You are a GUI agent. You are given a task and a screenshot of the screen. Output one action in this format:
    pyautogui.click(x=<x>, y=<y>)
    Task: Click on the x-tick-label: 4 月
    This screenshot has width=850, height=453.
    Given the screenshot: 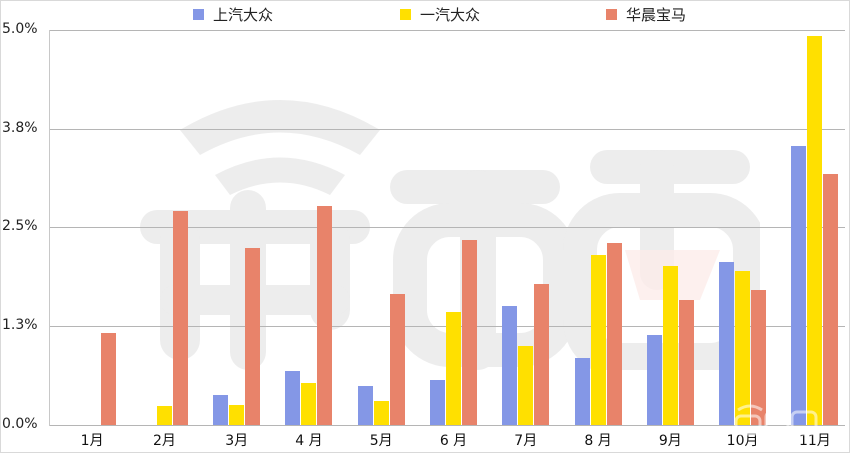 What is the action you would take?
    pyautogui.click(x=309, y=441)
    